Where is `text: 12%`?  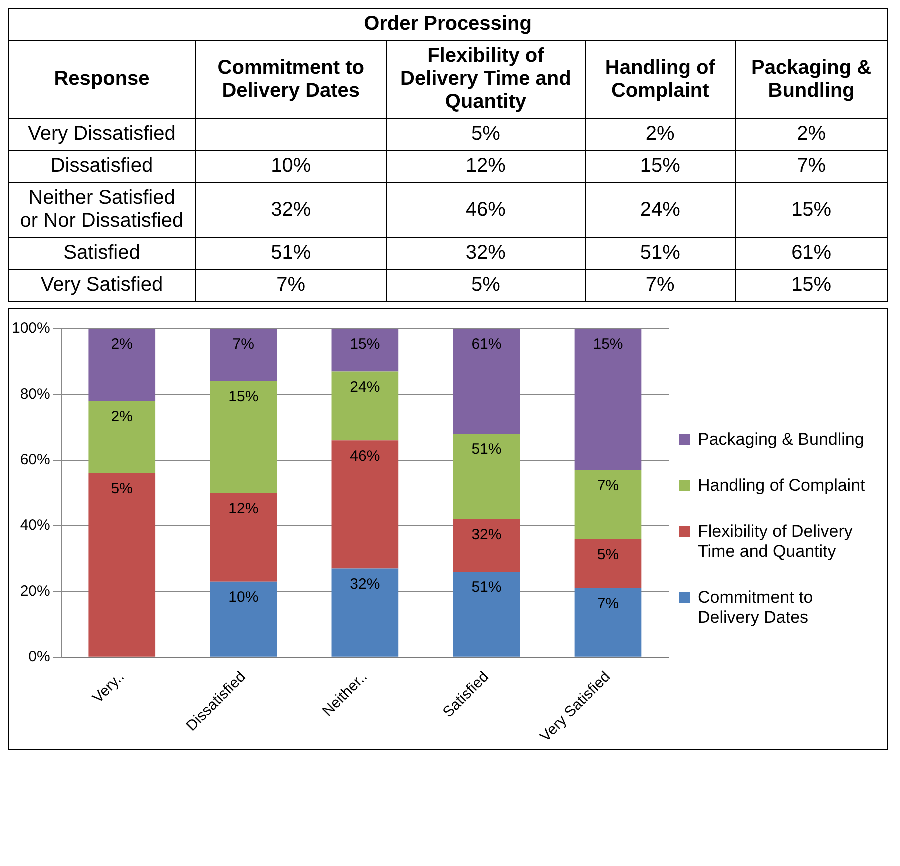
text: 12% is located at coordinates (486, 166).